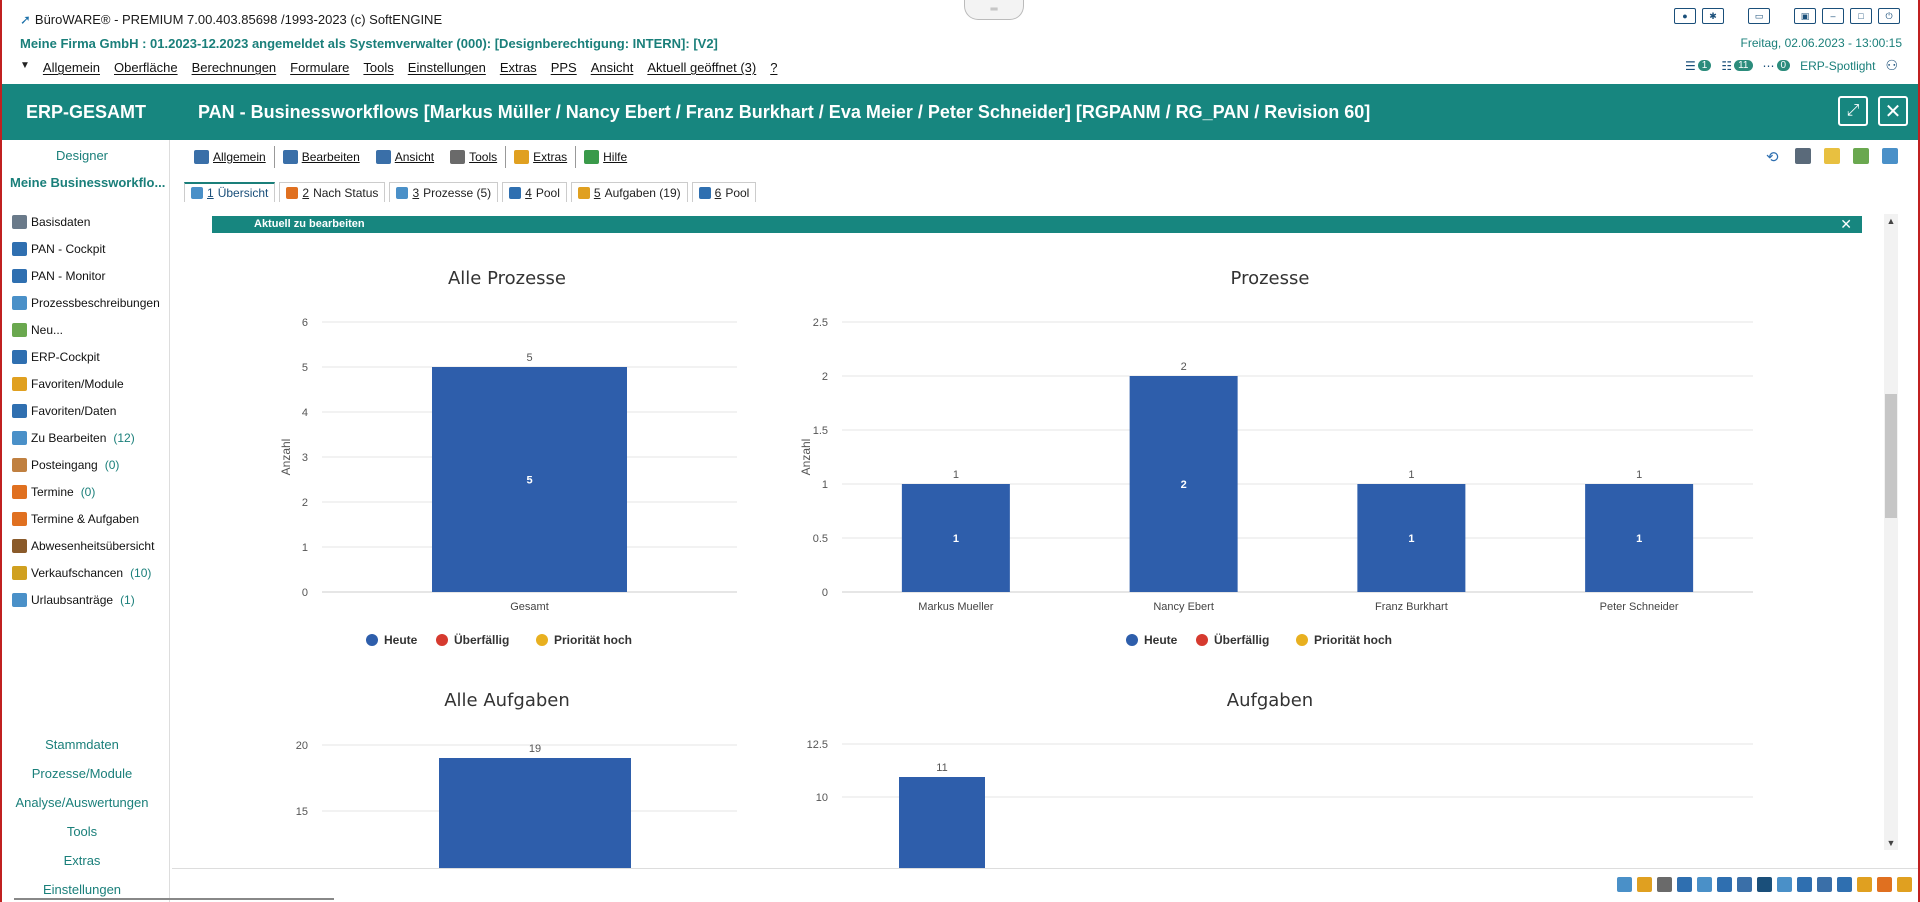 The width and height of the screenshot is (1920, 902). What do you see at coordinates (86, 464) in the screenshot?
I see `sidebar-item-9: Posteingang (0)` at bounding box center [86, 464].